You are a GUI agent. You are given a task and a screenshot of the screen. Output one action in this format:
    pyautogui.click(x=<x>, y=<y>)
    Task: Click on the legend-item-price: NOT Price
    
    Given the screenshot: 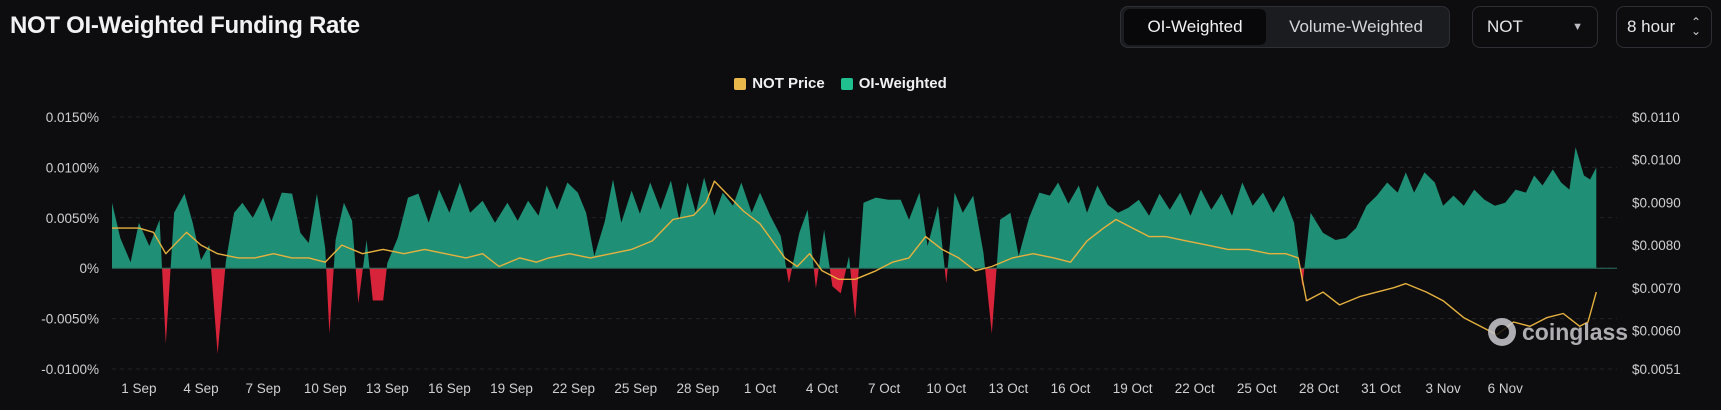 What is the action you would take?
    pyautogui.click(x=779, y=83)
    